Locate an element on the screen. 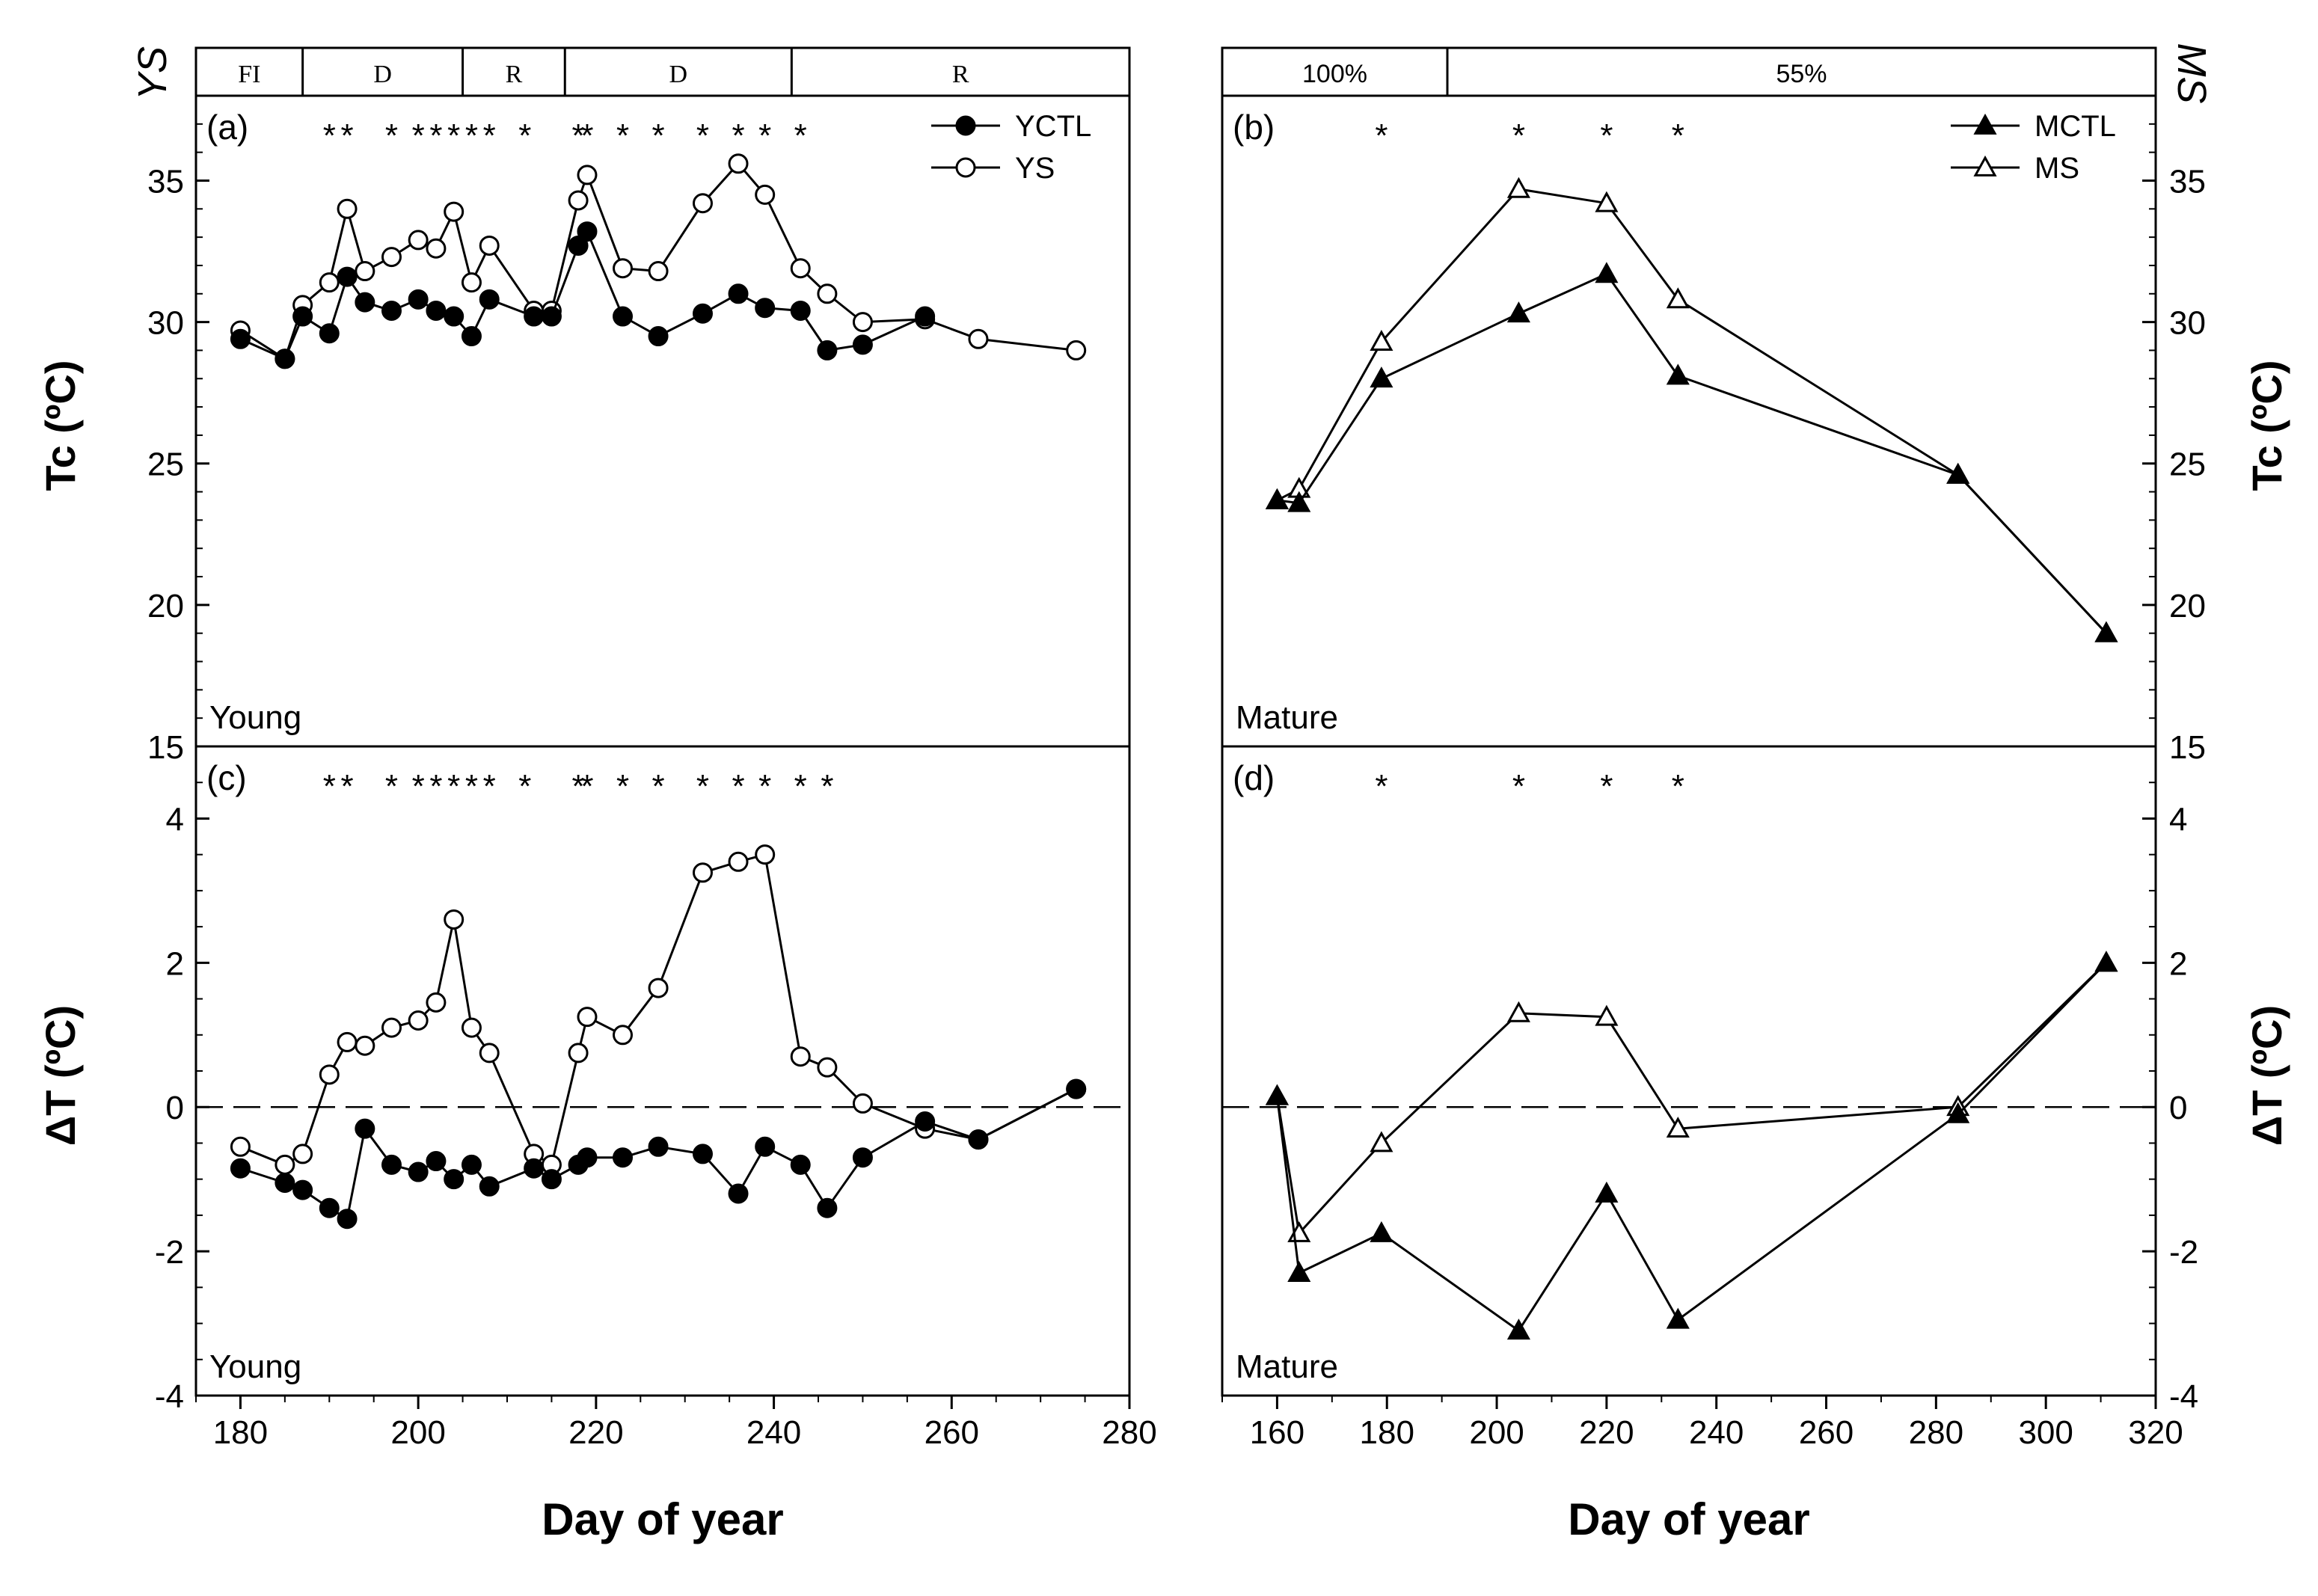 This screenshot has height=1596, width=2318. right-x-tick-label: 260 is located at coordinates (1826, 1432).